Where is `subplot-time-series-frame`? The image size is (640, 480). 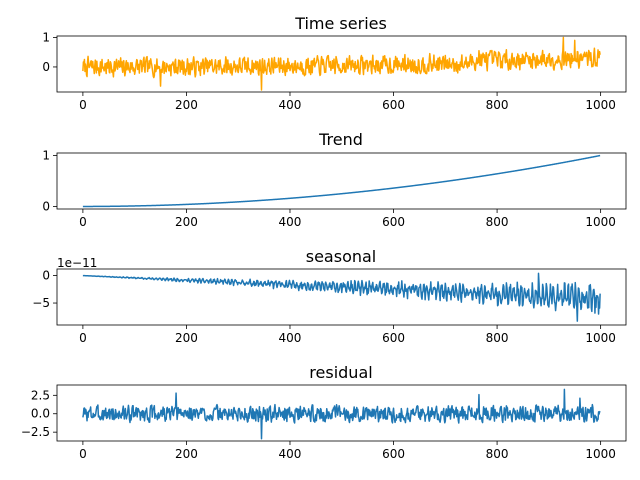
subplot-time-series-frame is located at coordinates (341, 64).